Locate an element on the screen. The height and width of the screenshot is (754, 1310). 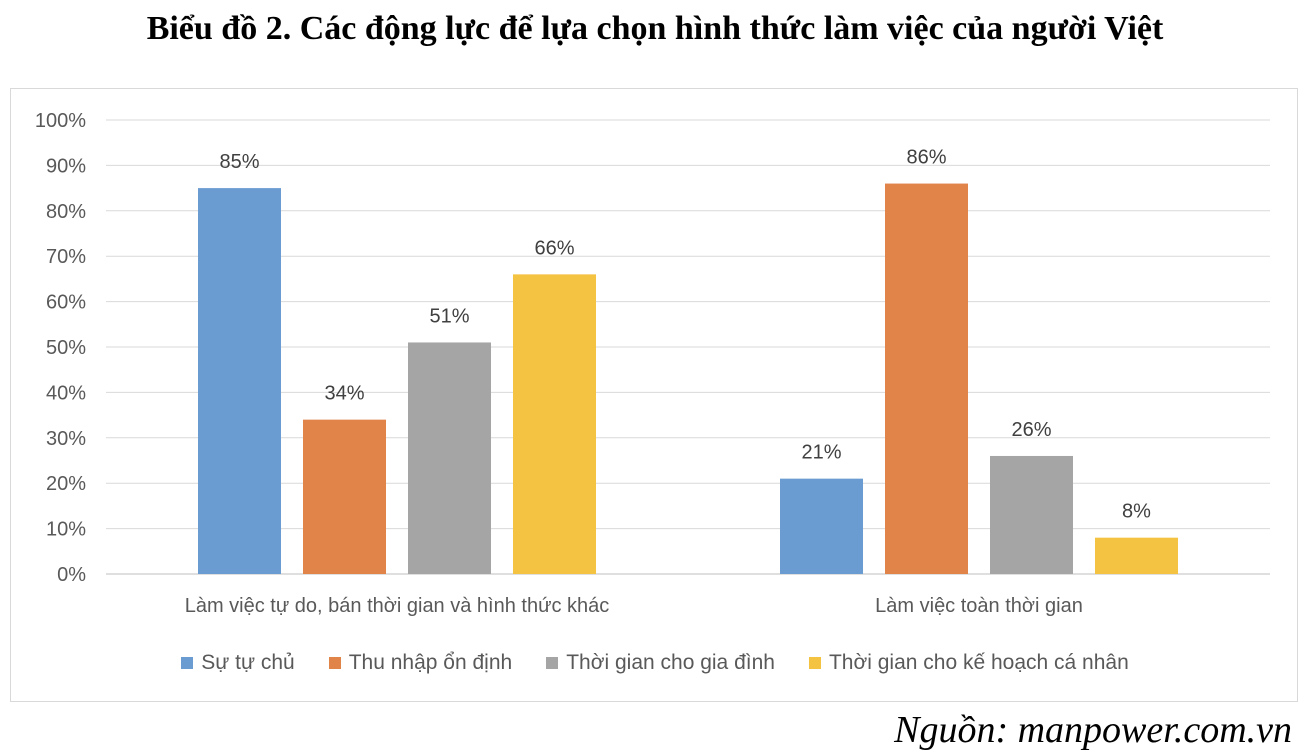
data-label: 86% is located at coordinates (926, 158).